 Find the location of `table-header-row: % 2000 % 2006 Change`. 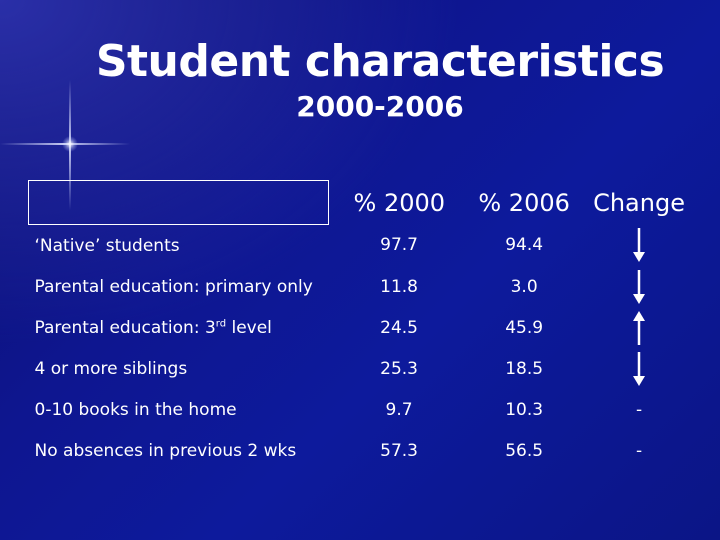

table-header-row: % 2000 % 2006 Change is located at coordinates (363, 202).